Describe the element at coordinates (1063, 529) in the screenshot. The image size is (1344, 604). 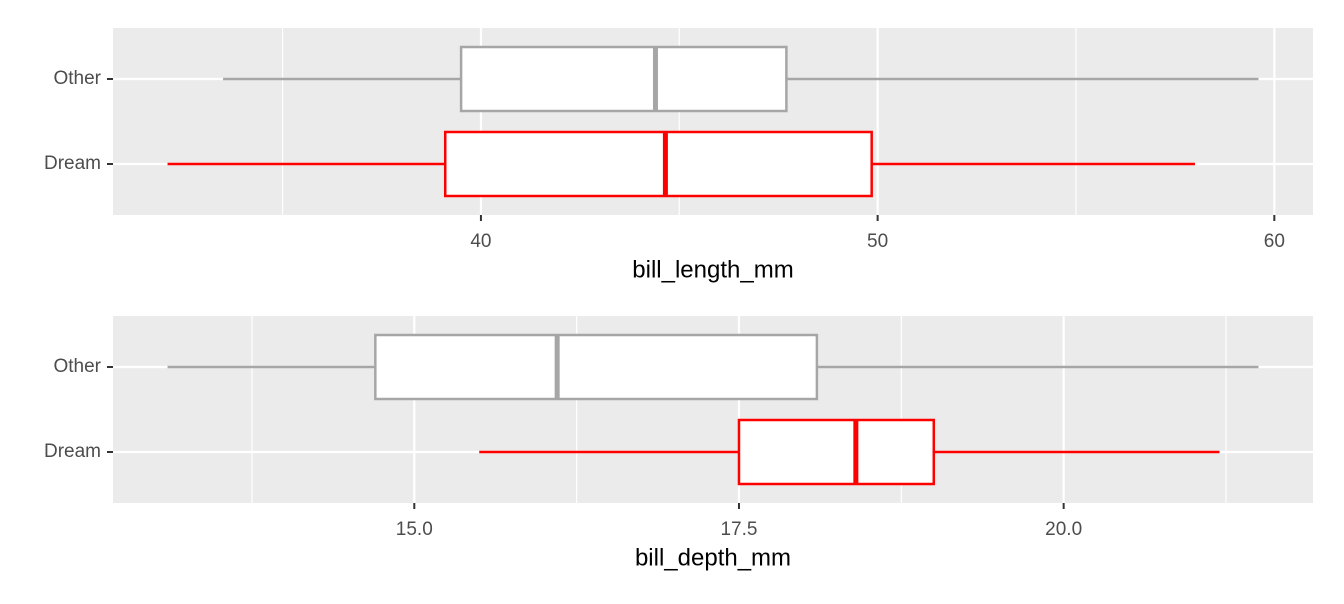
I see `x-tick-label: 20.0` at that location.